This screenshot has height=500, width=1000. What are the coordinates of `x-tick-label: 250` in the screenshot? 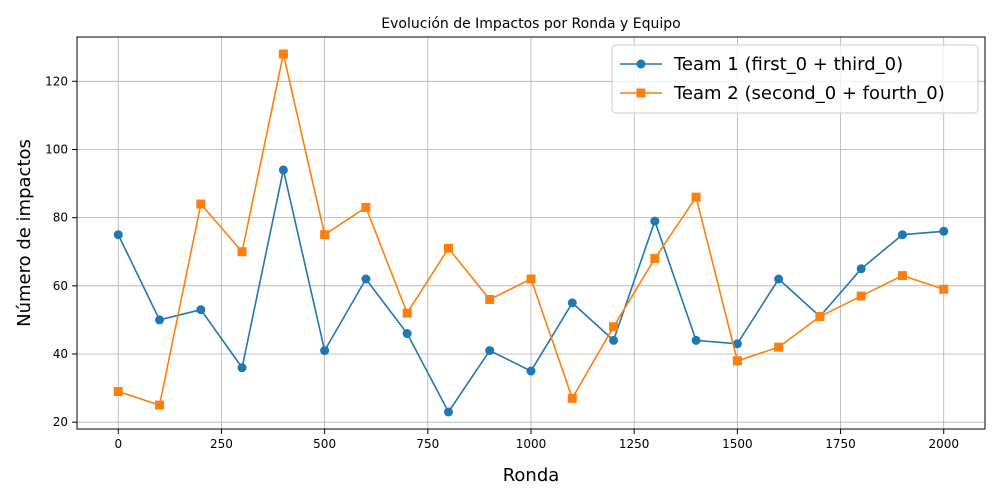 It's located at (221, 444).